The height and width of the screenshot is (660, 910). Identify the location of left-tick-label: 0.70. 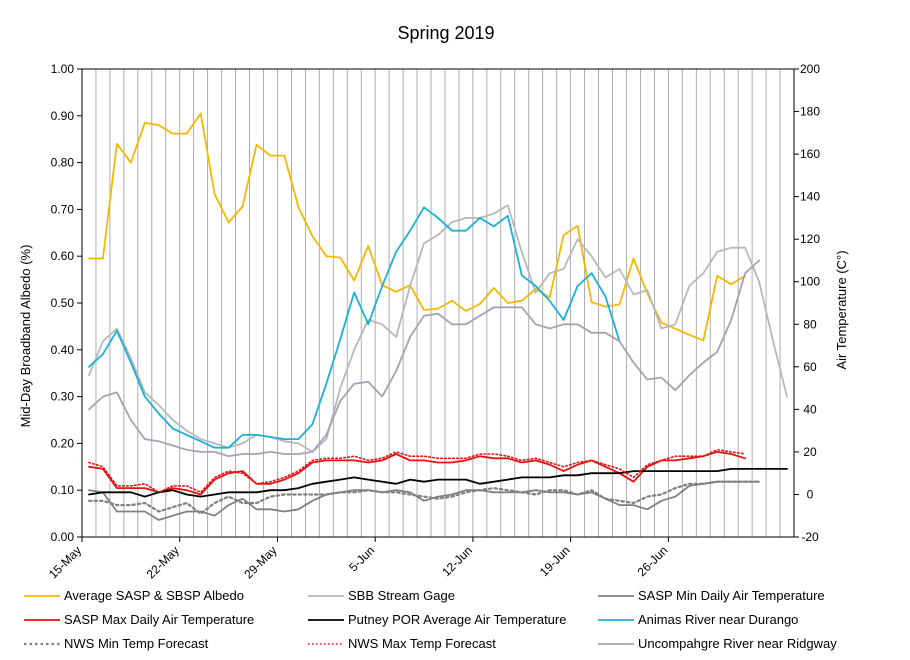
(63, 209).